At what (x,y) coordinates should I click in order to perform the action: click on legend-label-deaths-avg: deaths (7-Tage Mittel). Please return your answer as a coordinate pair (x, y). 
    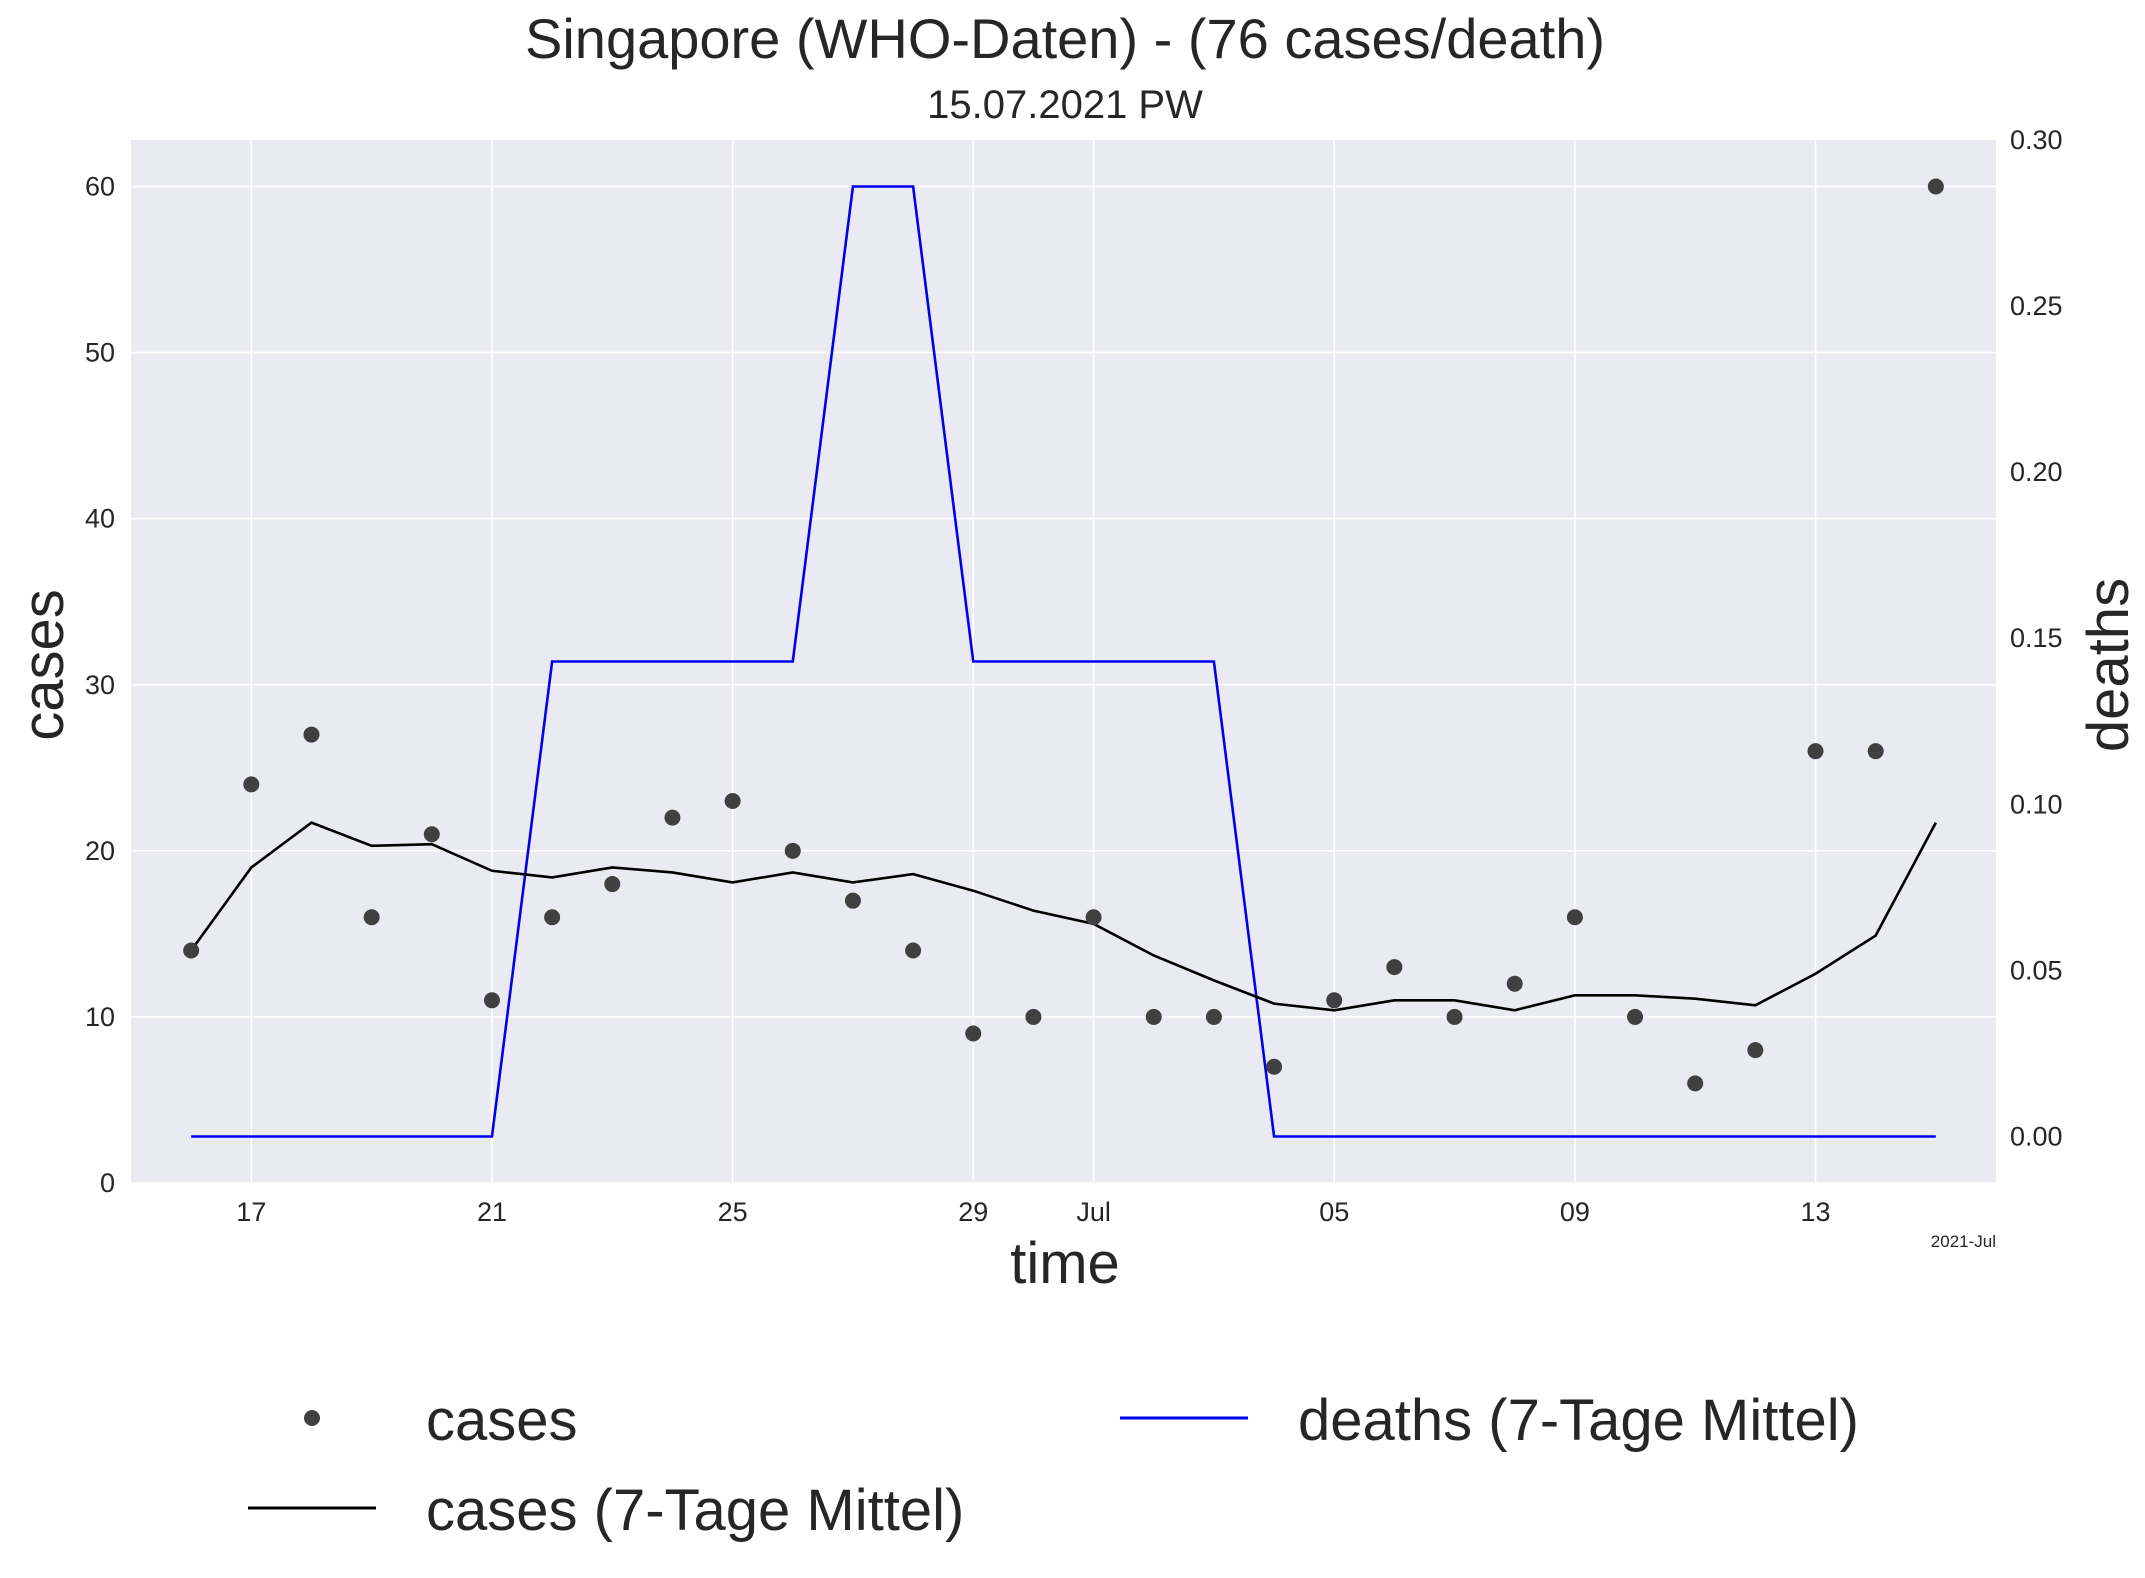
    Looking at the image, I should click on (1578, 1420).